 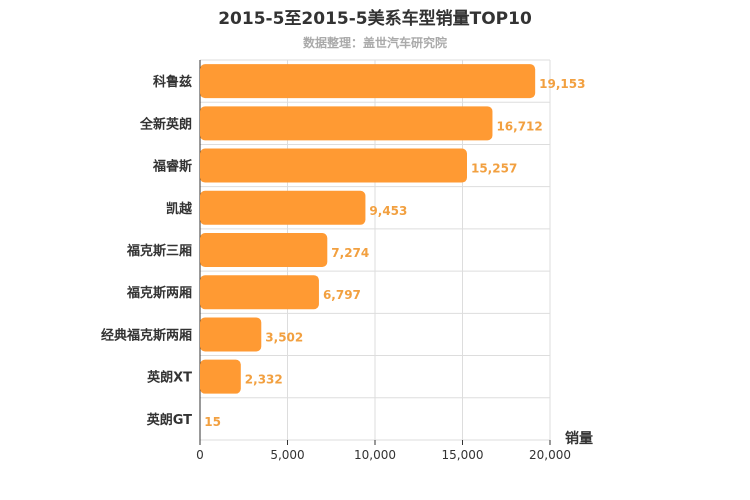 I want to click on category-label: 科鲁兹, so click(x=172, y=82).